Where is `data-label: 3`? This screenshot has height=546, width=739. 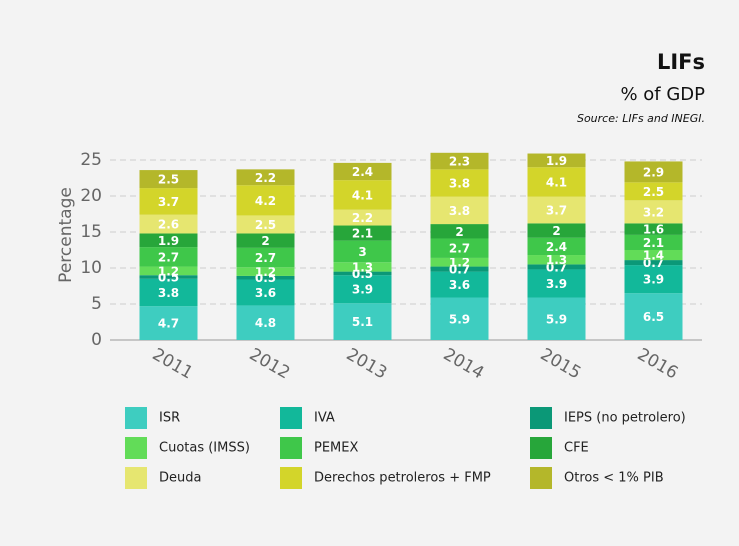 data-label: 3 is located at coordinates (362, 252).